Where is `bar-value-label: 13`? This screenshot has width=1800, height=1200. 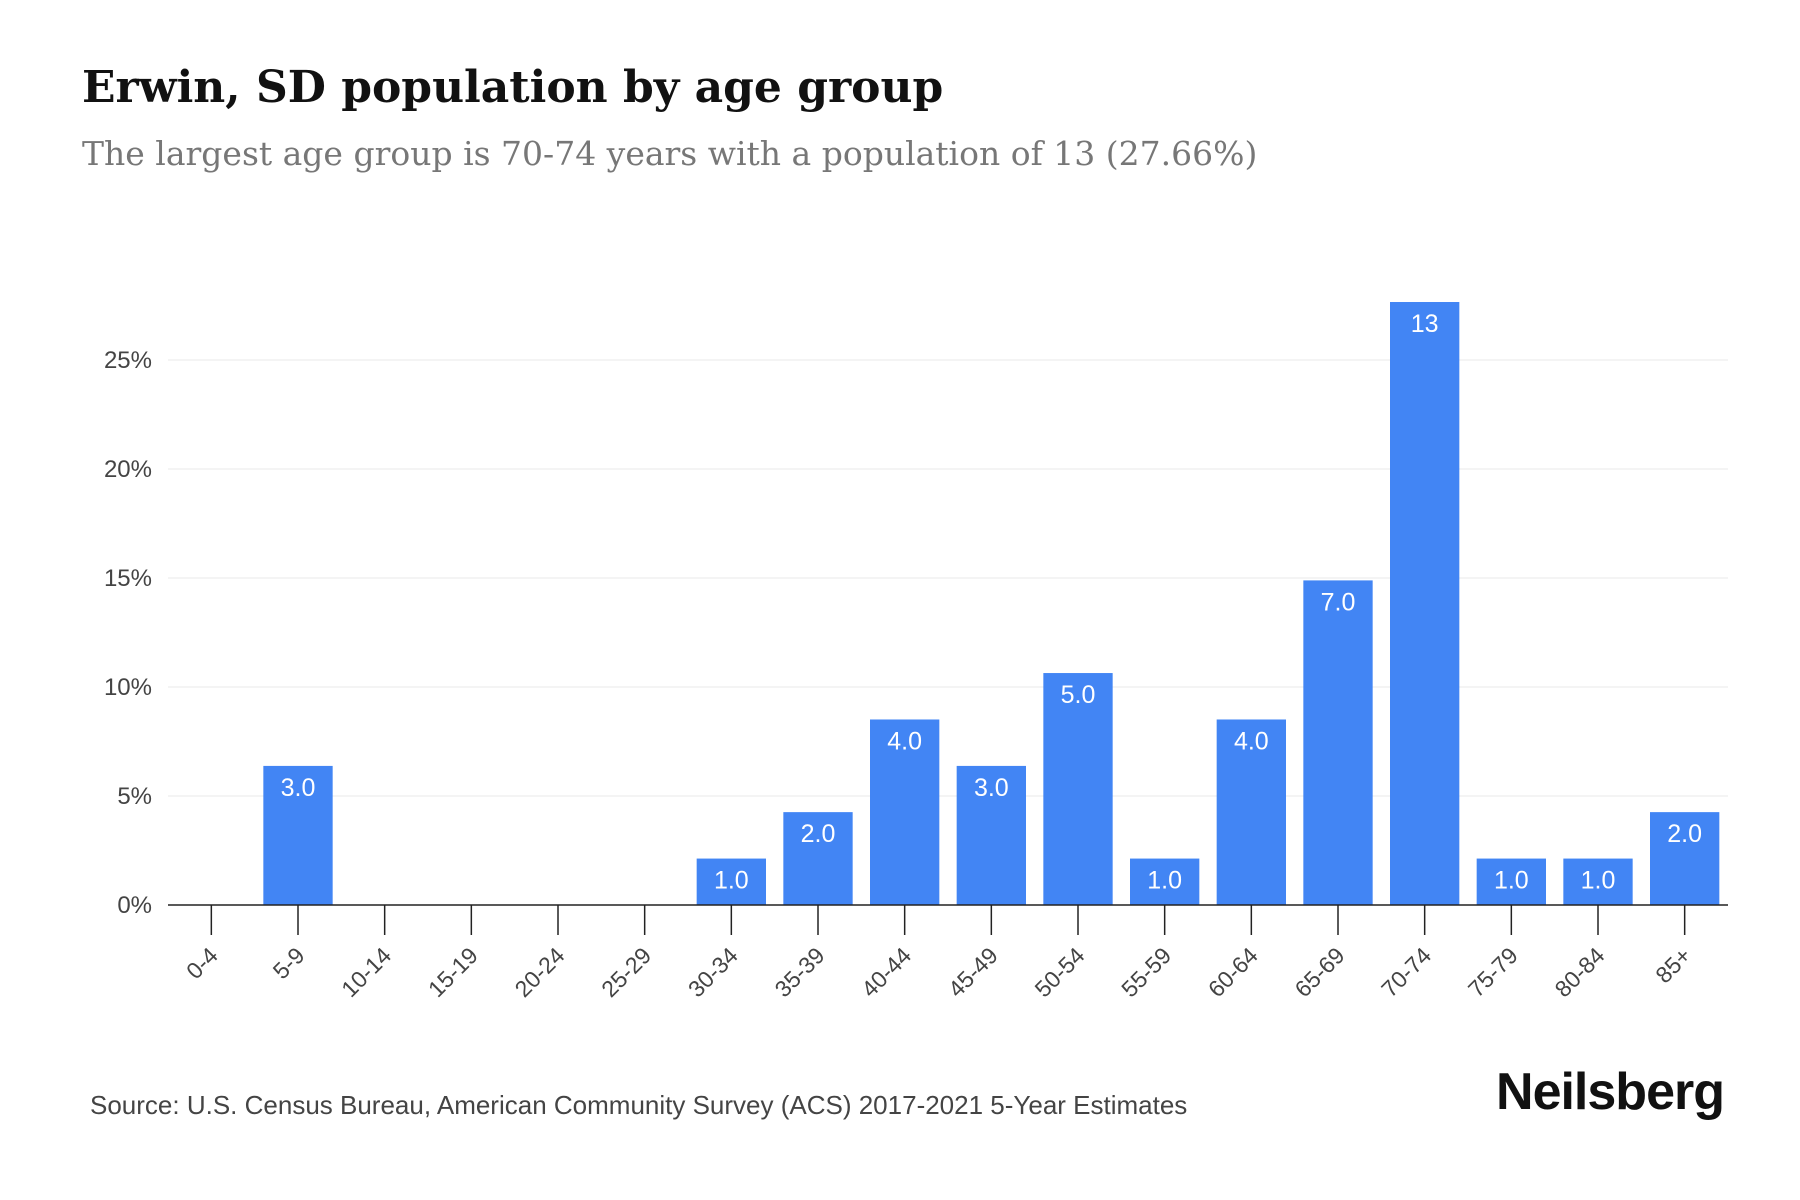 bar-value-label: 13 is located at coordinates (1425, 324).